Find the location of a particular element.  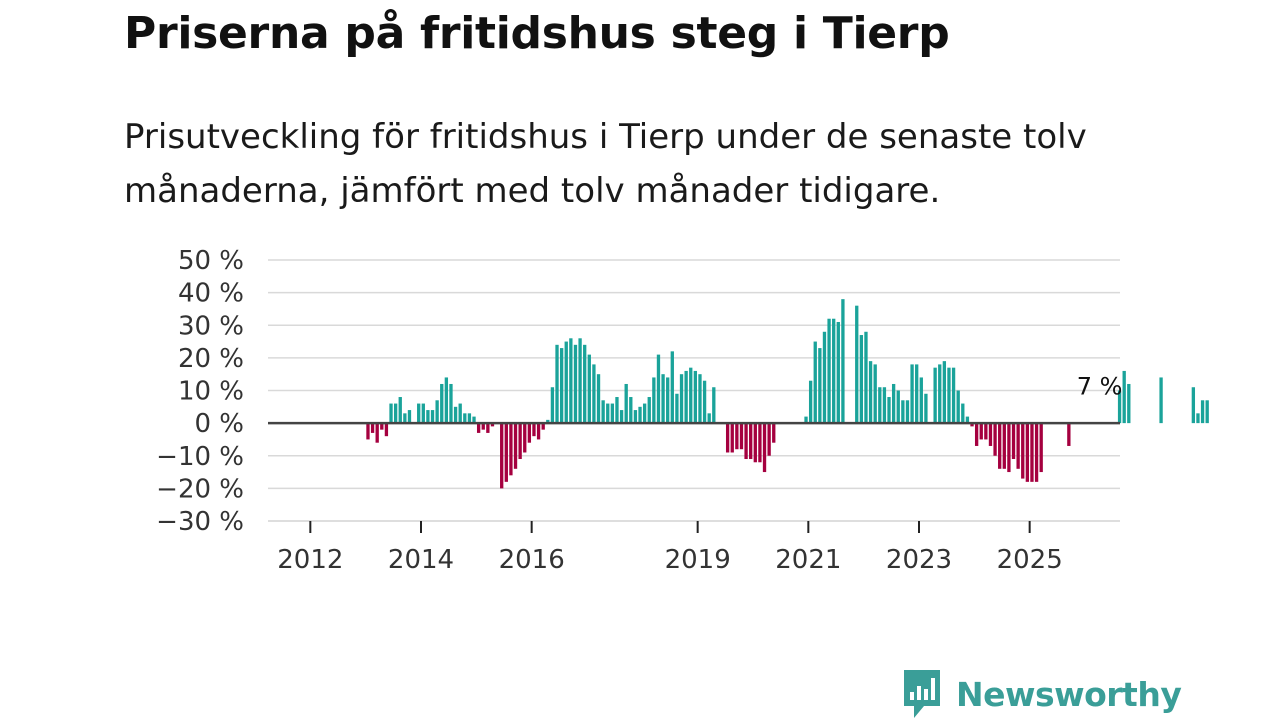

y-tick-labels: 50 %40 %30 %20 %10 %0 %−10 %−20 %−30 % is located at coordinates (200, 391).